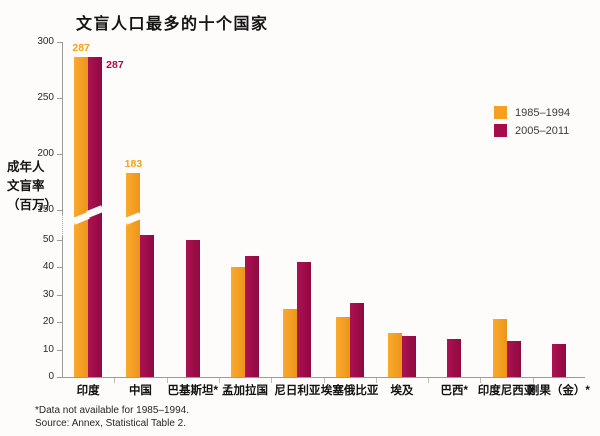 This screenshot has width=600, height=436. What do you see at coordinates (48, 349) in the screenshot?
I see `y-tick-label: 10` at bounding box center [48, 349].